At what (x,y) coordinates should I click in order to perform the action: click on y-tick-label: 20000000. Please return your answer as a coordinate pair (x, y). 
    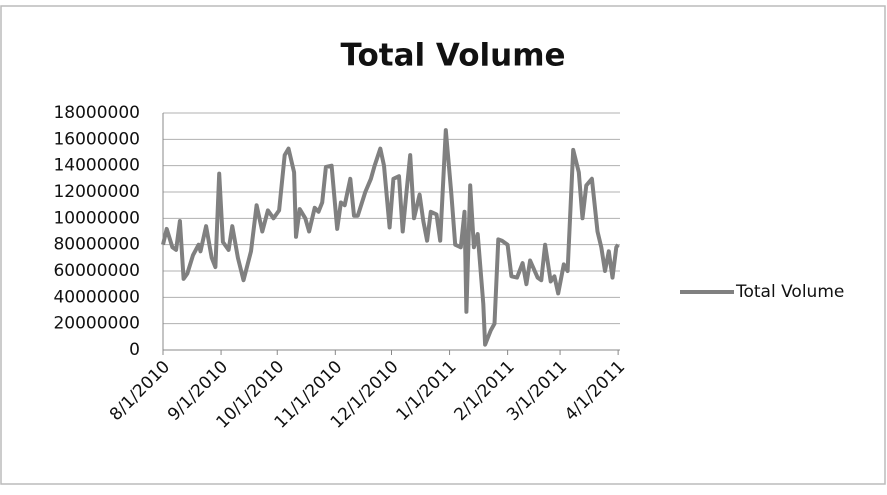
    Looking at the image, I should click on (96, 324).